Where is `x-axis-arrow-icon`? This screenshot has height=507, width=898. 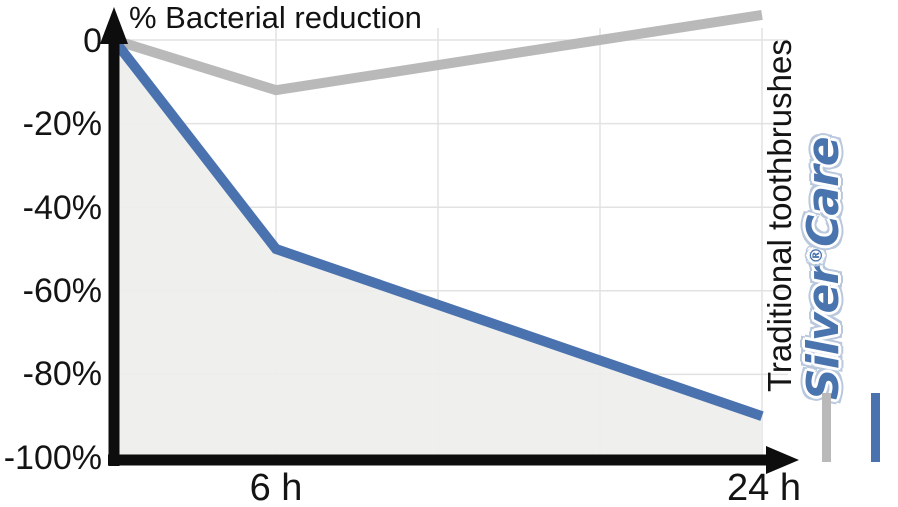
x-axis-arrow-icon is located at coordinates (782, 460).